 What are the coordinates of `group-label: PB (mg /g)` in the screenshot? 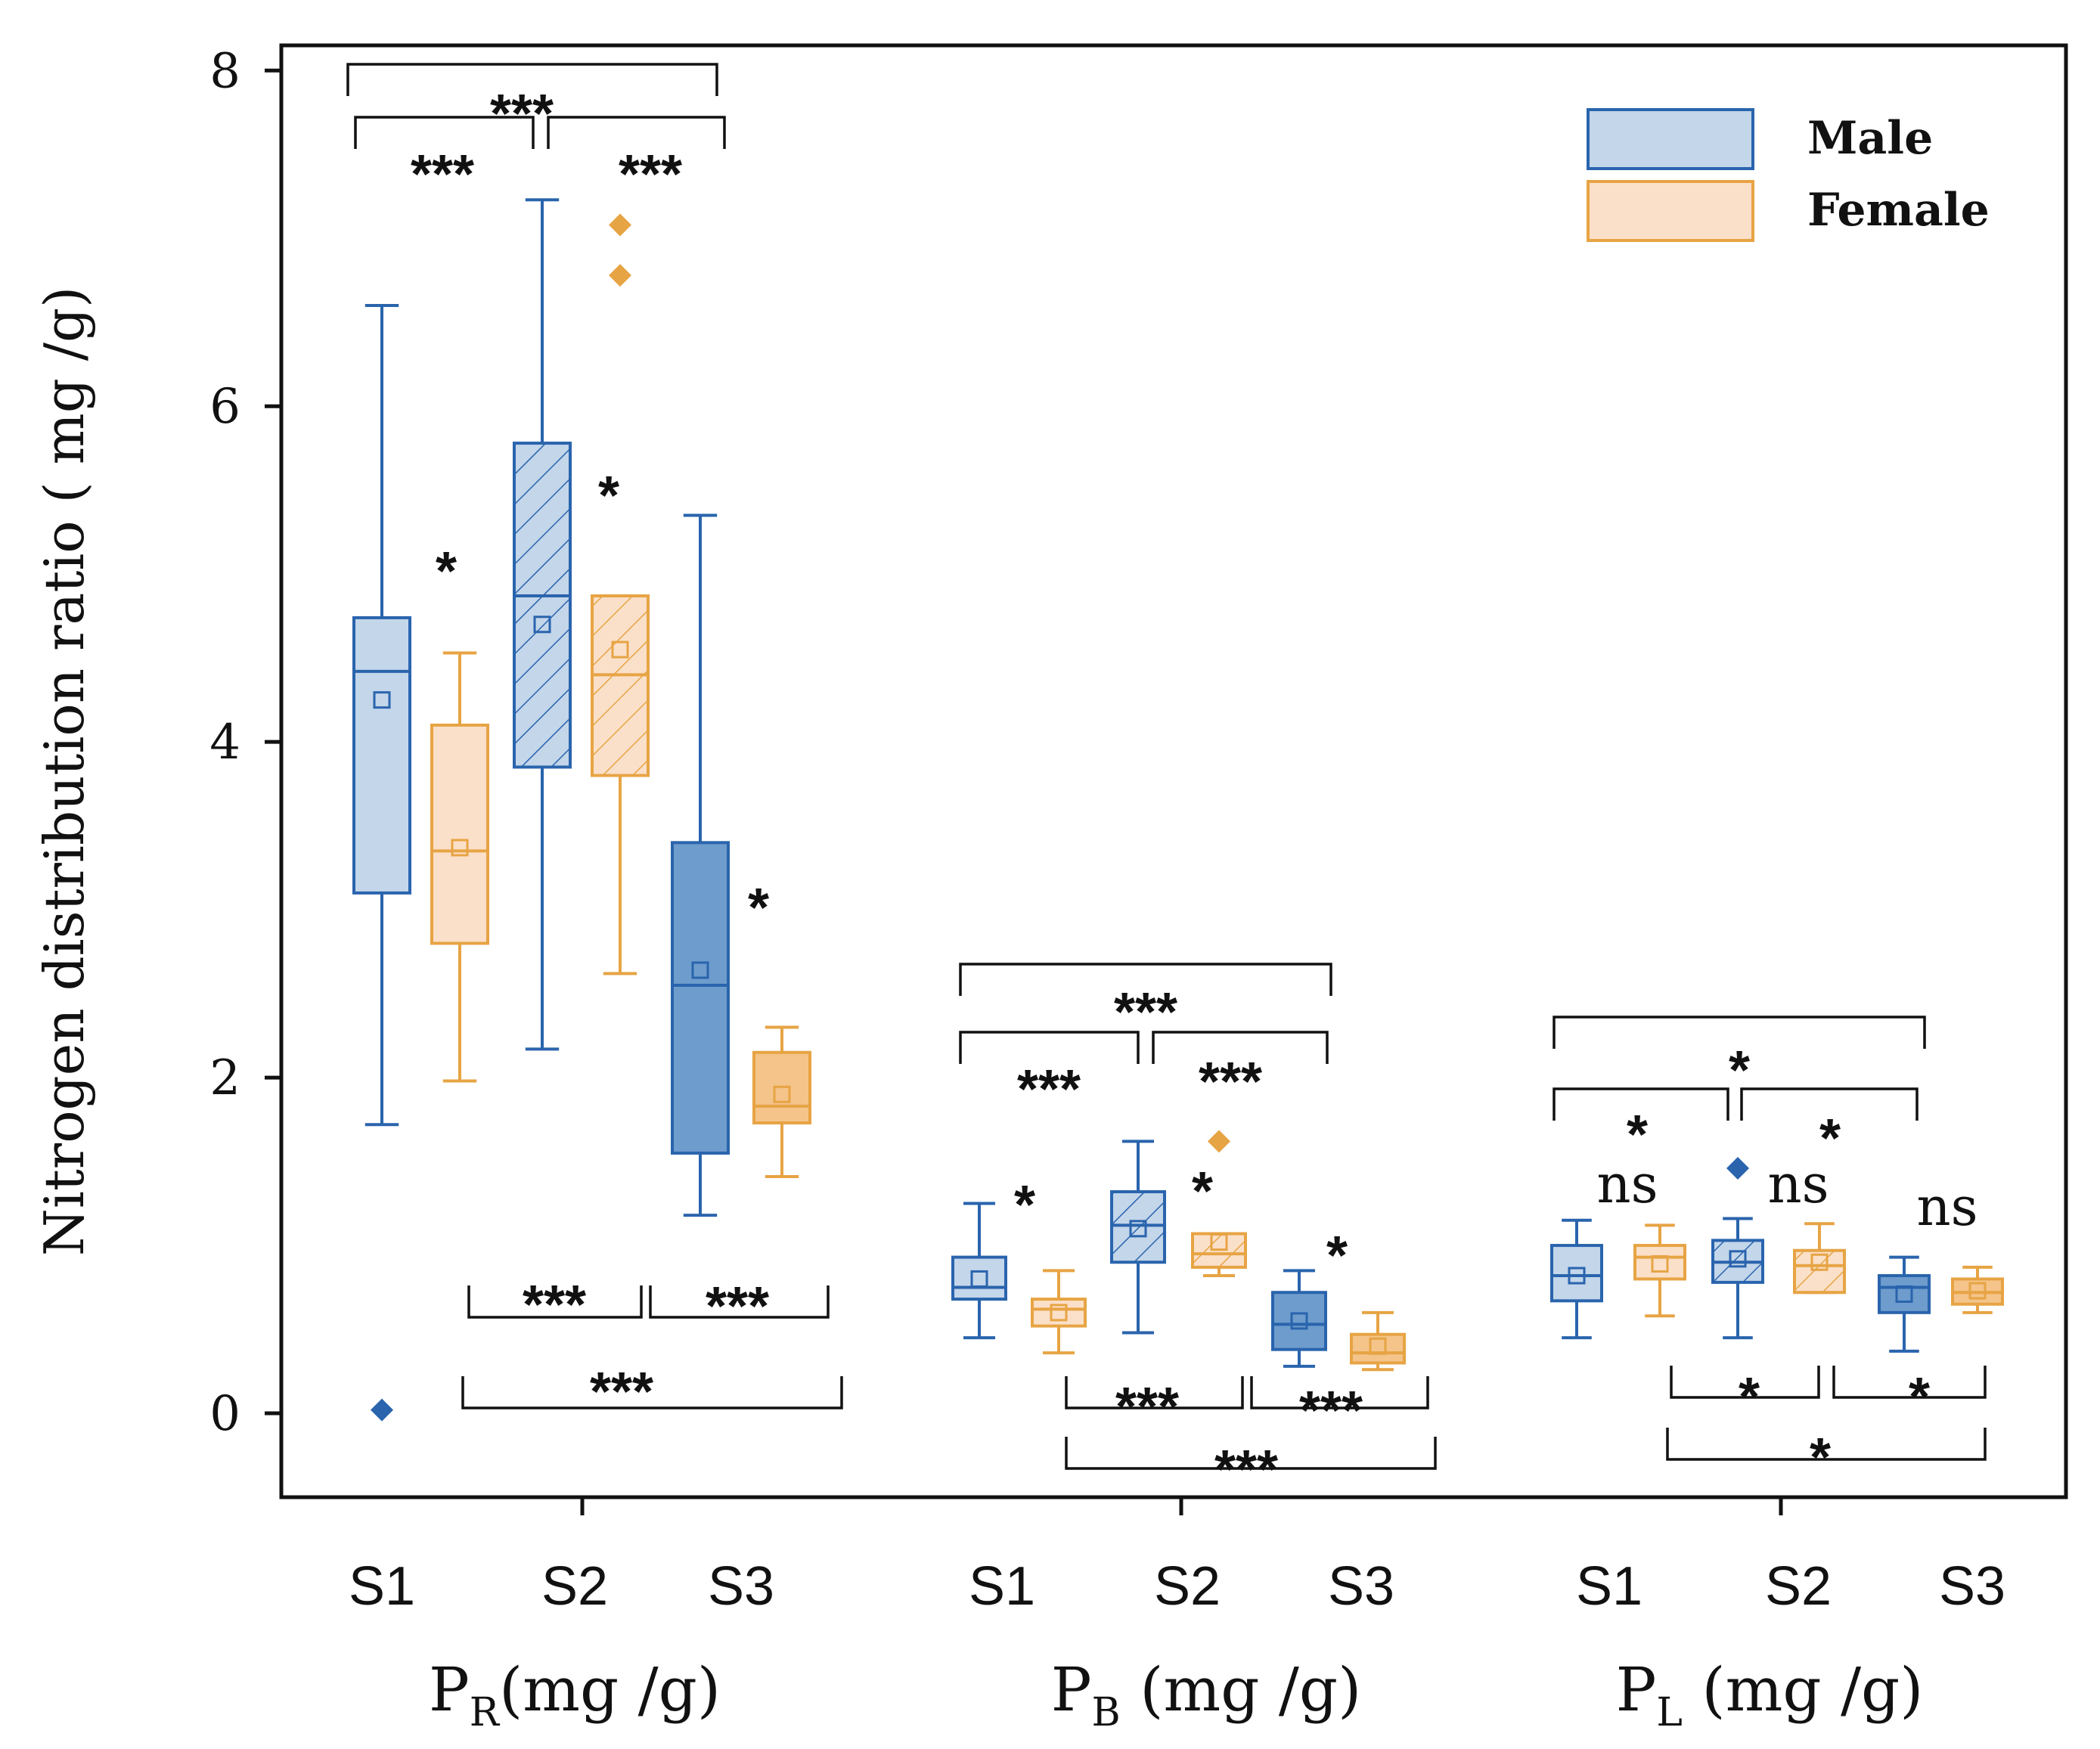 It's located at (1206, 1694).